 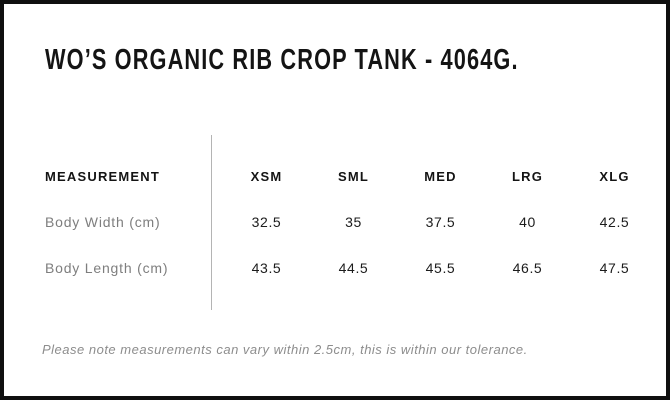 What do you see at coordinates (614, 222) in the screenshot?
I see `cell-value: 42.5` at bounding box center [614, 222].